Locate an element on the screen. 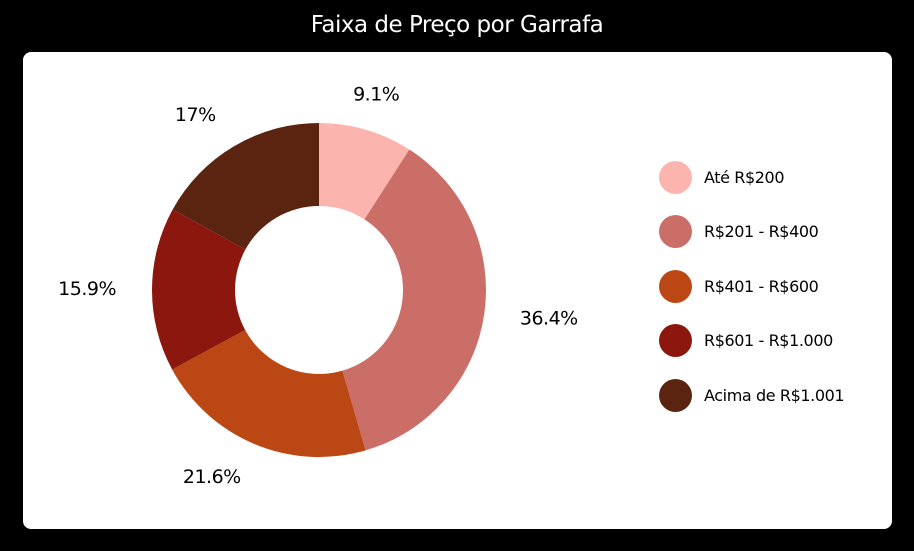 The image size is (914, 551). legend-label: Acima de R$1.001 is located at coordinates (774, 395).